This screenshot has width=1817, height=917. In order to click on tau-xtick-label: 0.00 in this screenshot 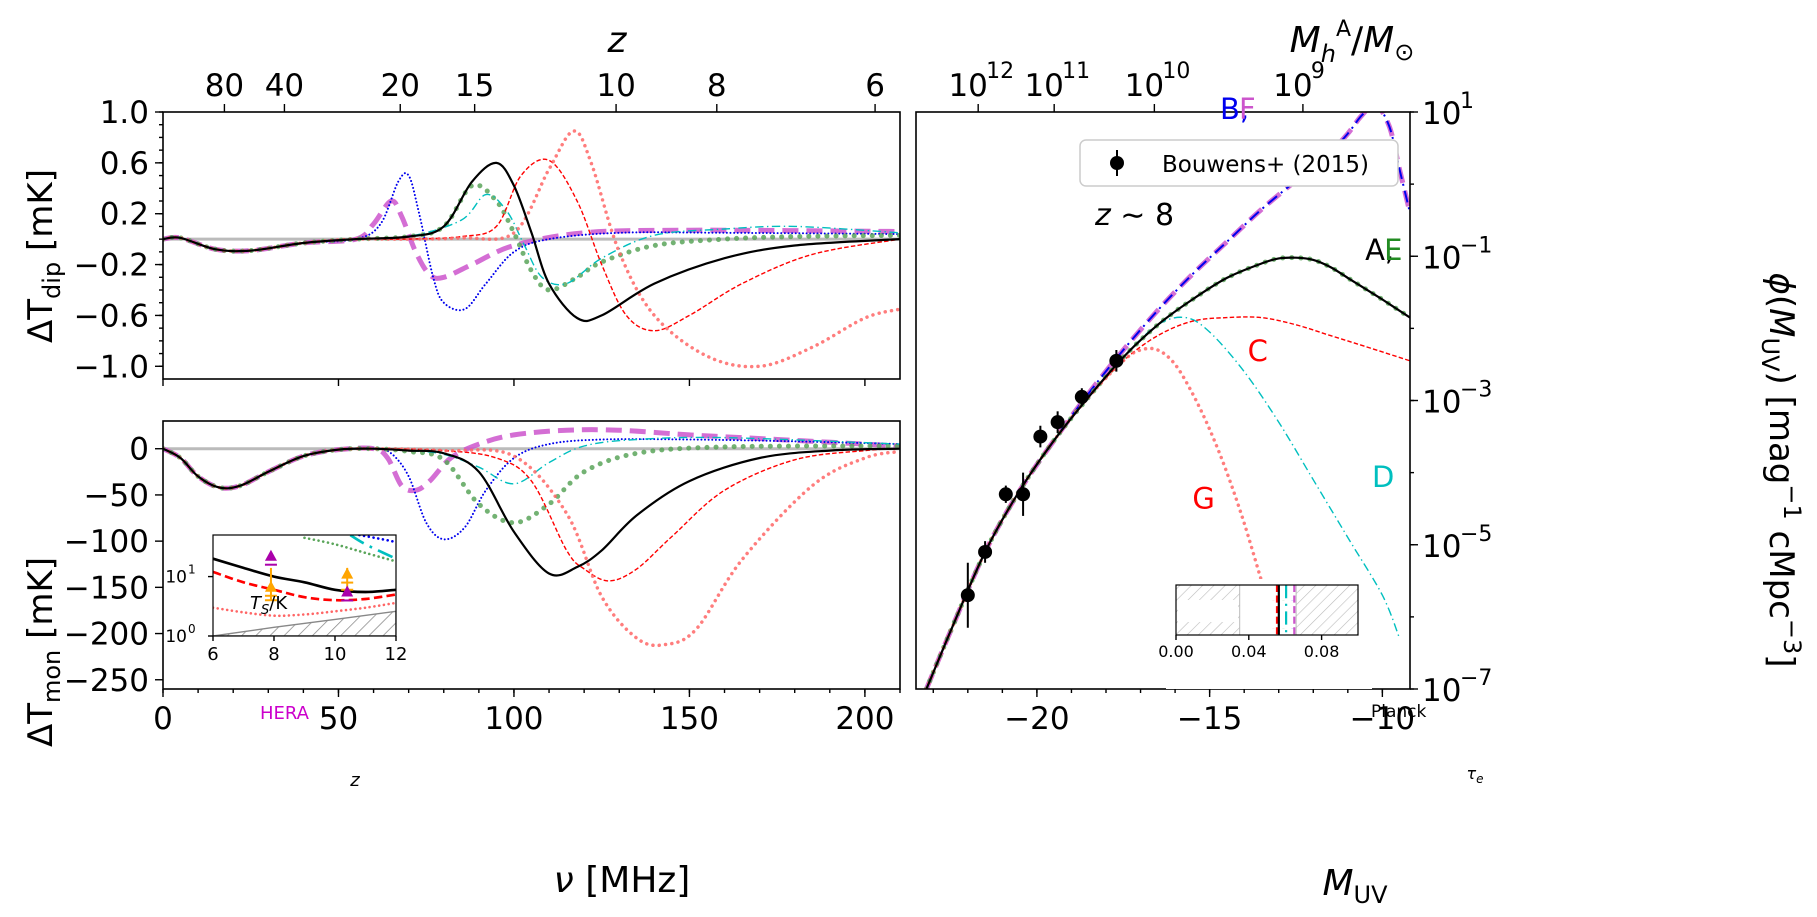, I will do `click(1176, 651)`.